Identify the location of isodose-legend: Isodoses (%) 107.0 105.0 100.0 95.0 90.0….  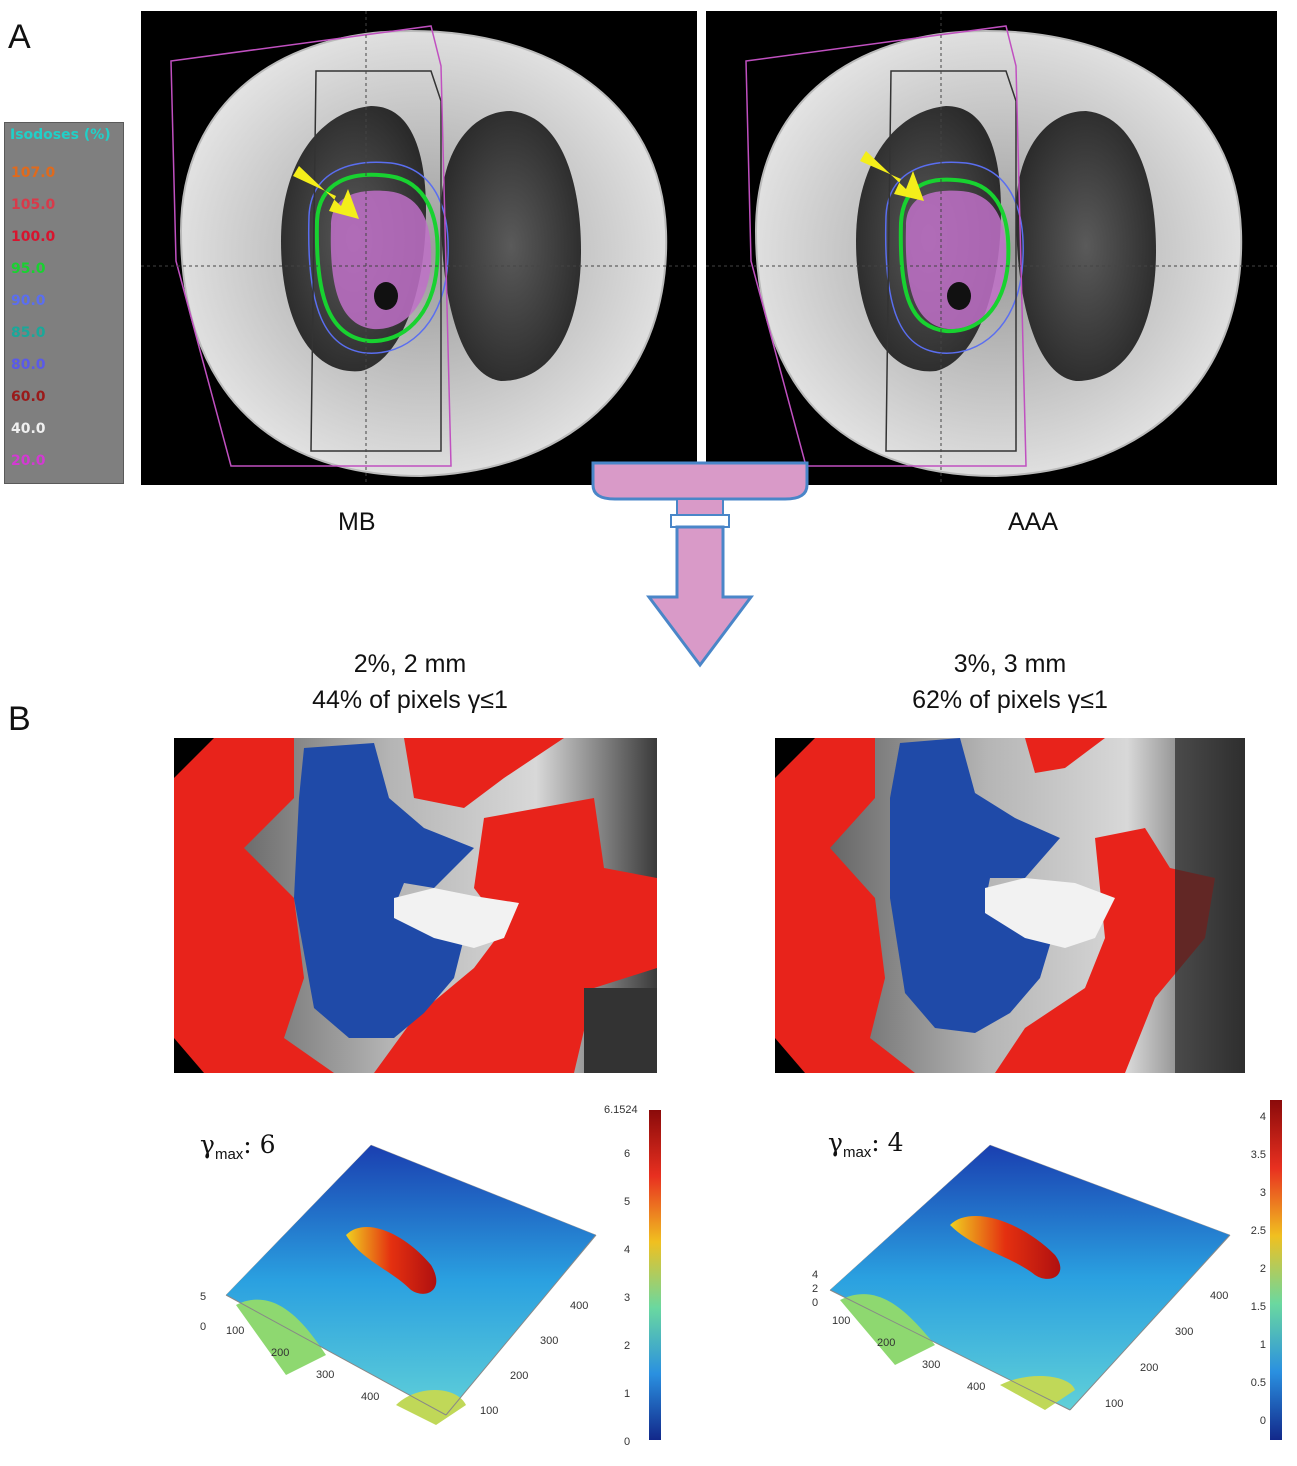
(64, 303).